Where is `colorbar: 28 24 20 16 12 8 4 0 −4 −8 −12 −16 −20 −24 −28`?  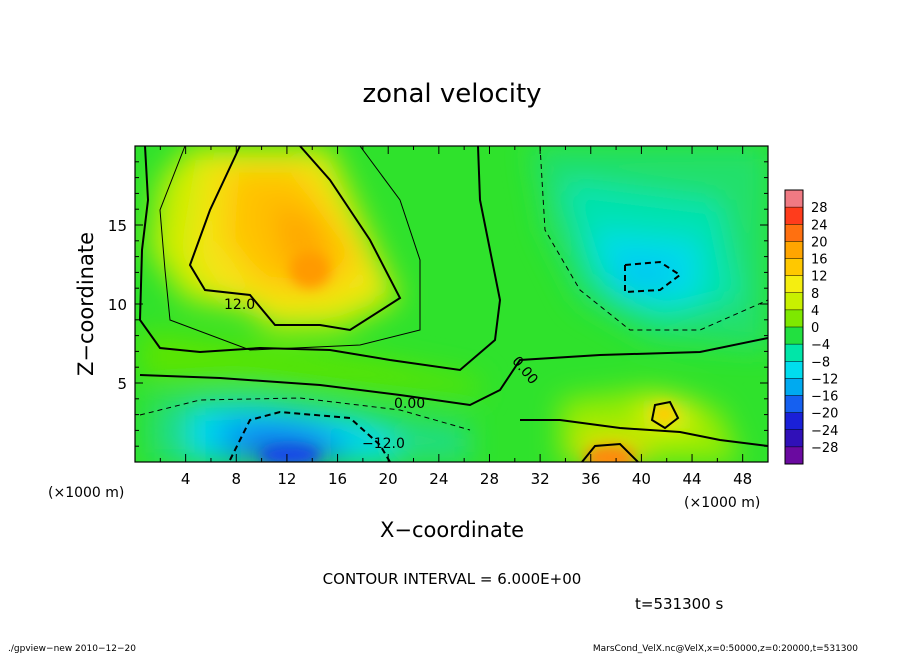
colorbar: 28 24 20 16 12 8 4 0 −4 −8 −12 −16 −20 −24 −28 is located at coordinates (811, 327).